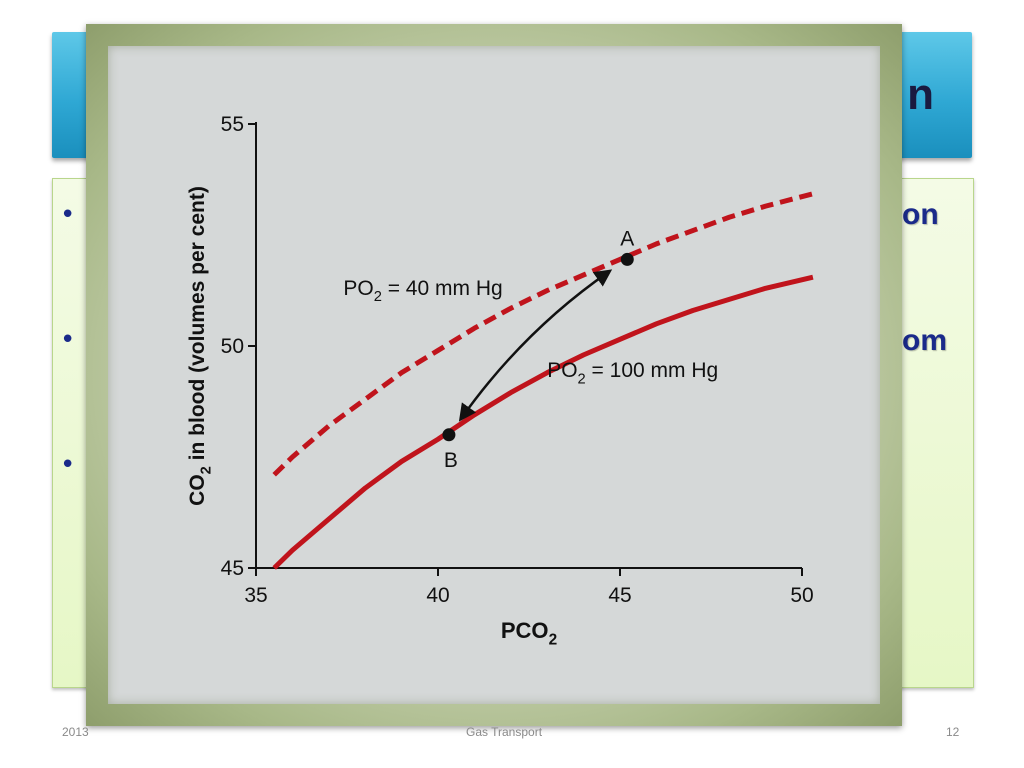 Image resolution: width=1024 pixels, height=768 pixels. Describe the element at coordinates (232, 568) in the screenshot. I see `y-tick-label: 45` at that location.